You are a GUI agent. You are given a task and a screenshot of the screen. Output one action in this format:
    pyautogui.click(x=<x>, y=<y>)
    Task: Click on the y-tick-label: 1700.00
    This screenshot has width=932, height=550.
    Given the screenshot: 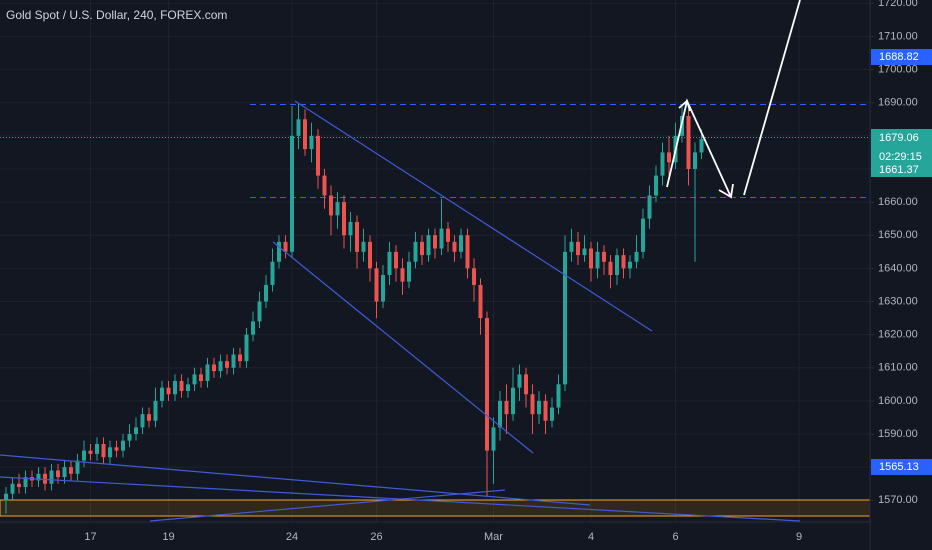 What is the action you would take?
    pyautogui.click(x=898, y=69)
    